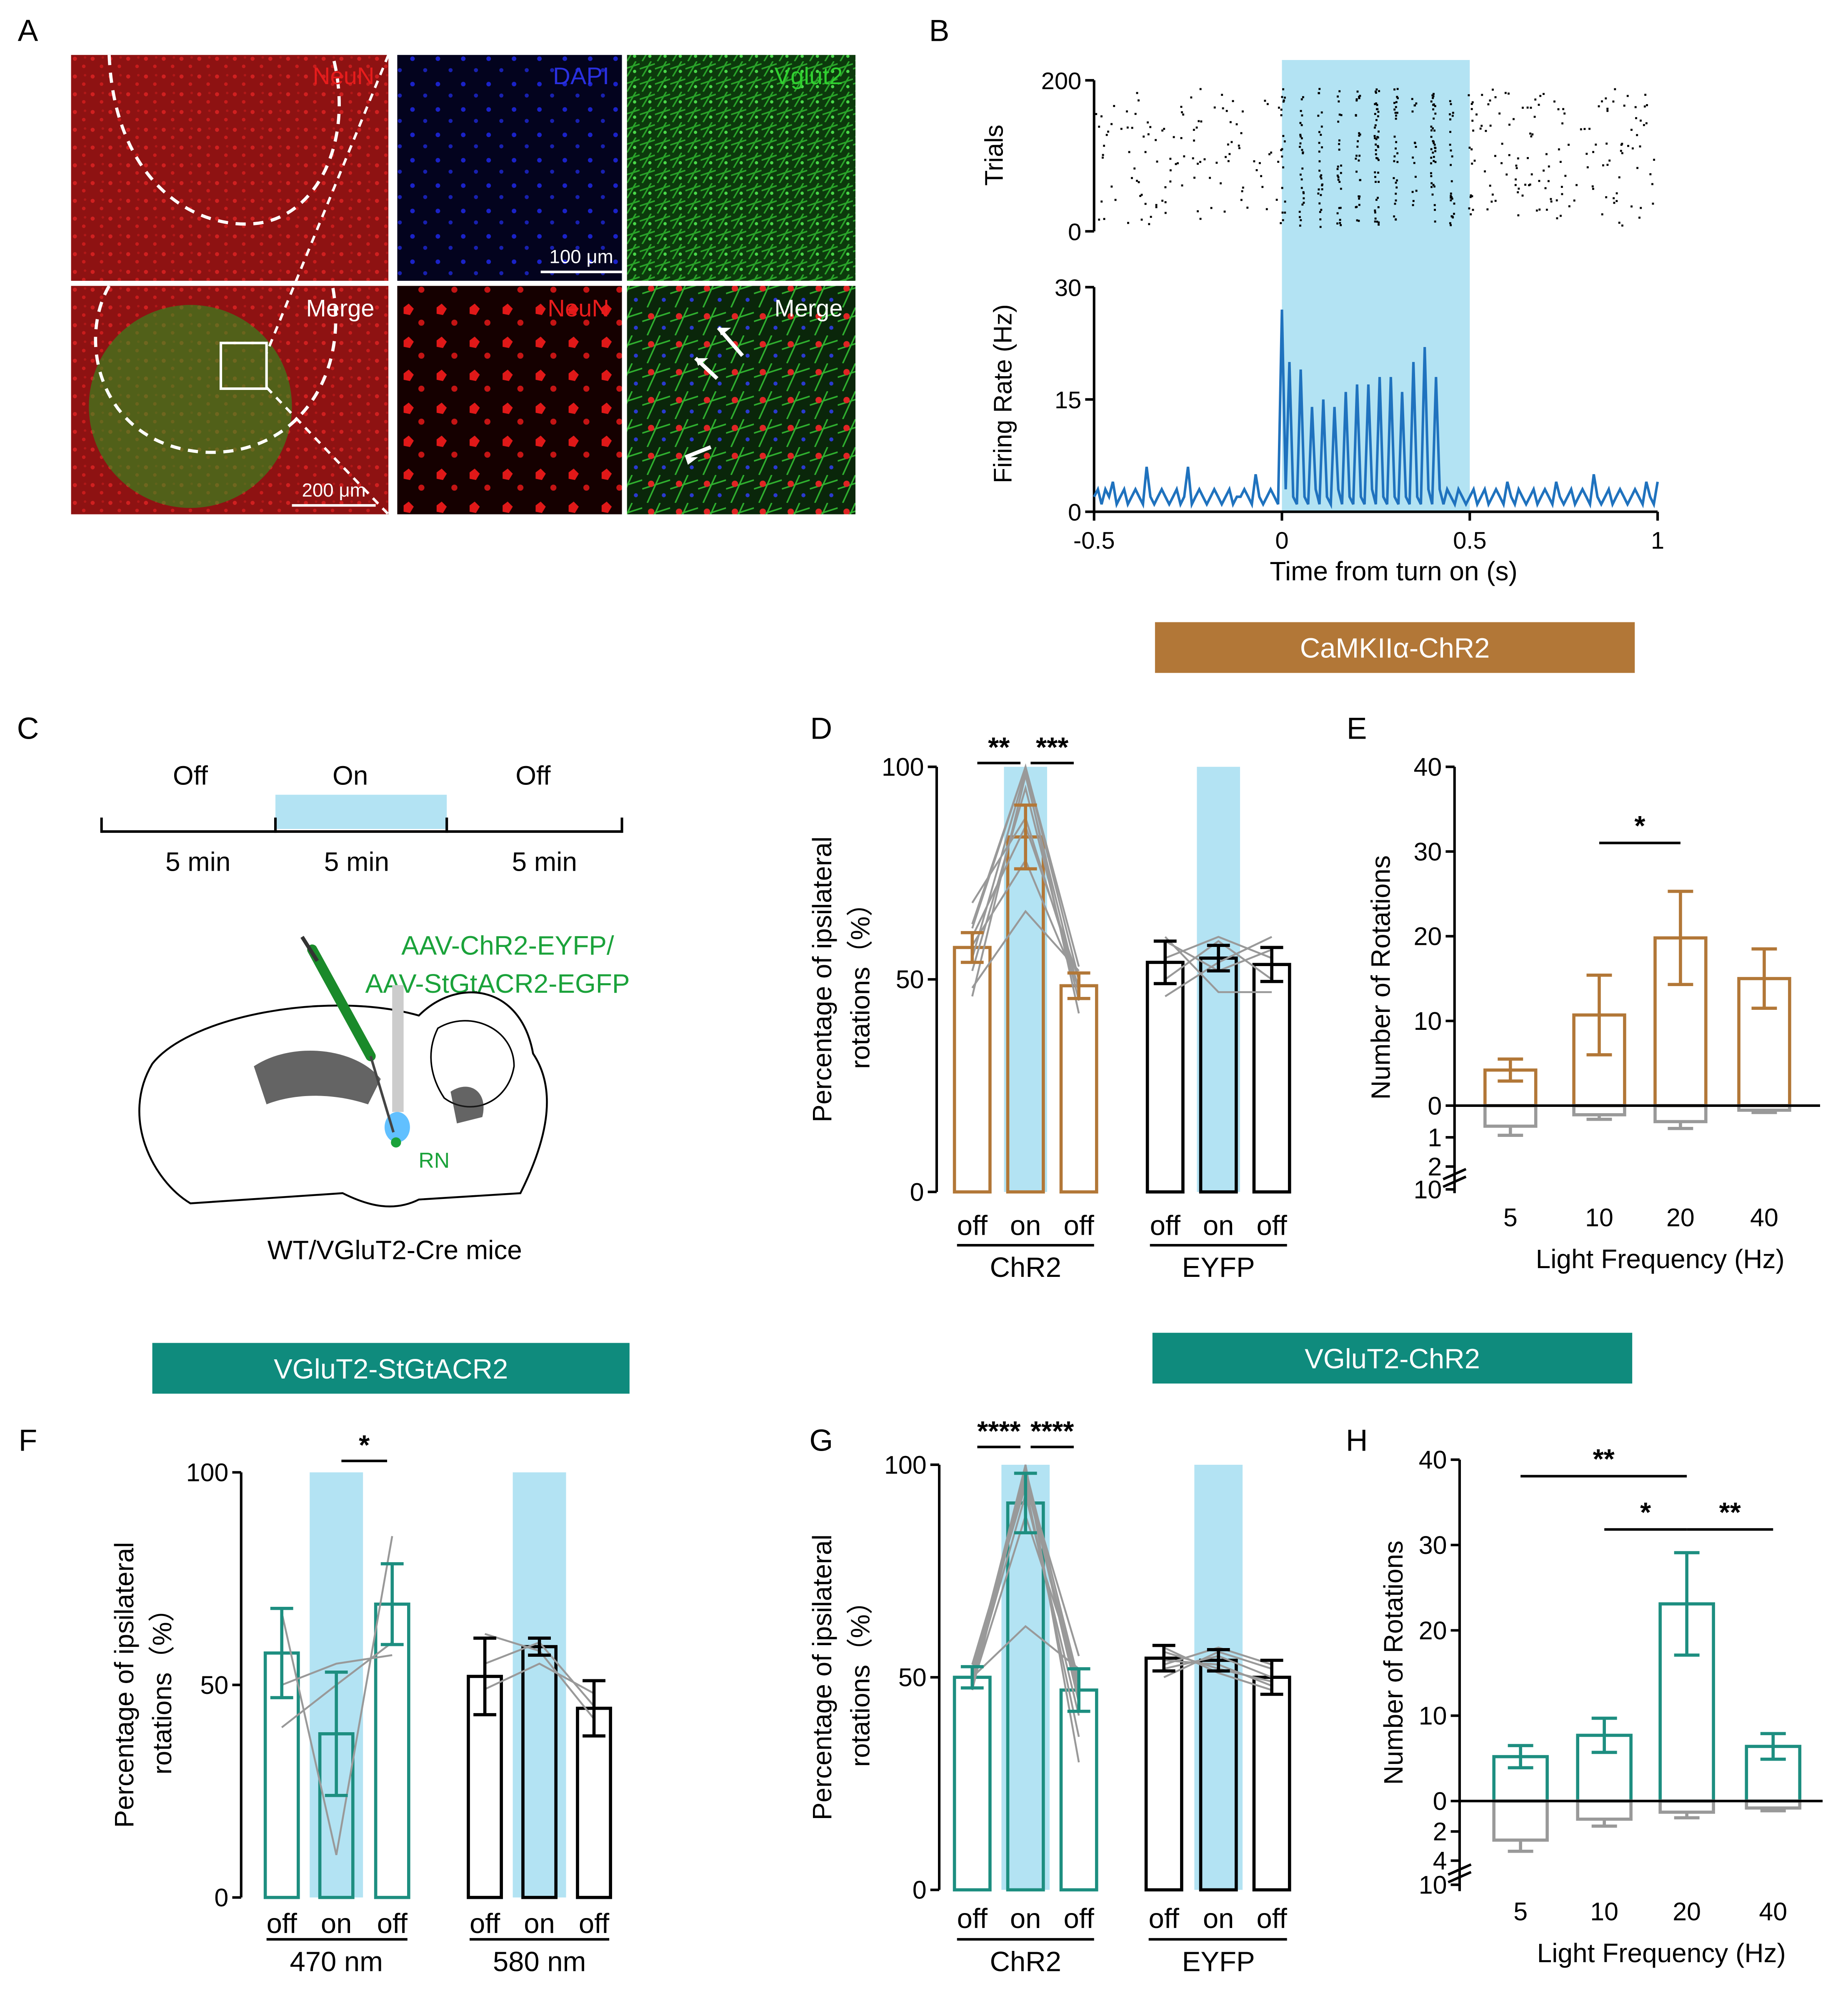 The image size is (1848, 1993). What do you see at coordinates (1428, 1021) in the screenshot?
I see `ytick-top-1: 10` at bounding box center [1428, 1021].